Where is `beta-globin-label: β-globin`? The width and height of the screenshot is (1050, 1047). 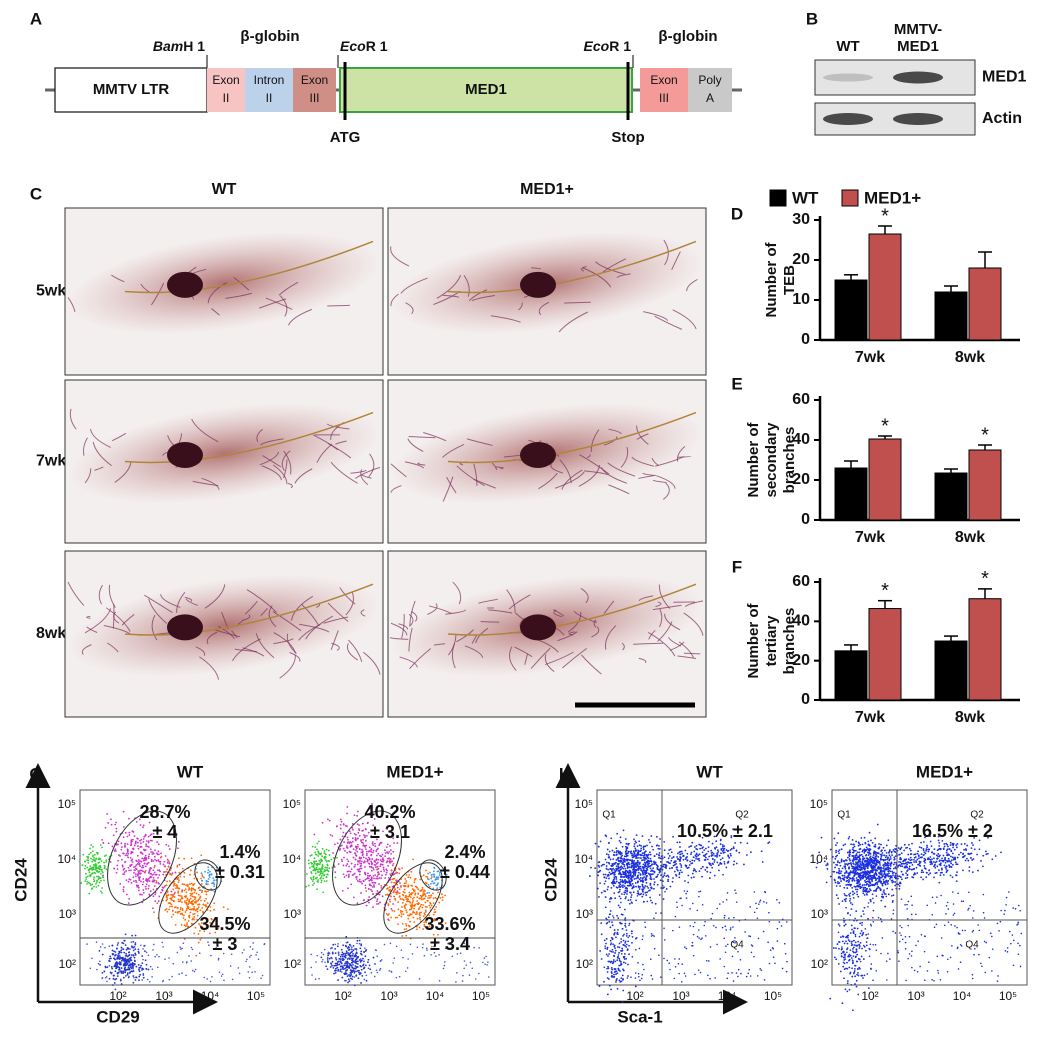 beta-globin-label: β-globin is located at coordinates (687, 36).